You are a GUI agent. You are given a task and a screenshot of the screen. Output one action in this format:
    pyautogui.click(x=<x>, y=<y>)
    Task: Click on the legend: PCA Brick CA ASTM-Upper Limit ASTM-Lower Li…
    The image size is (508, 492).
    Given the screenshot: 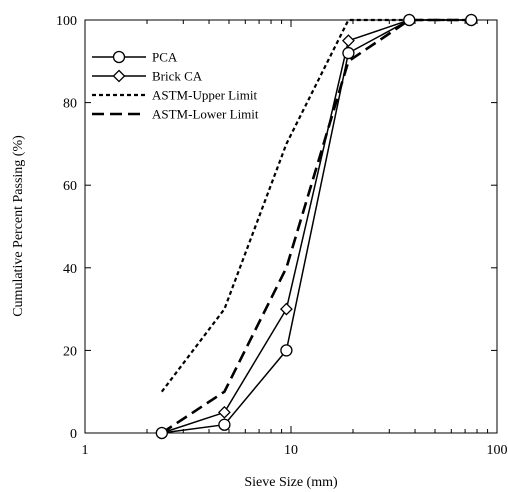 What is the action you would take?
    pyautogui.click(x=175, y=86)
    